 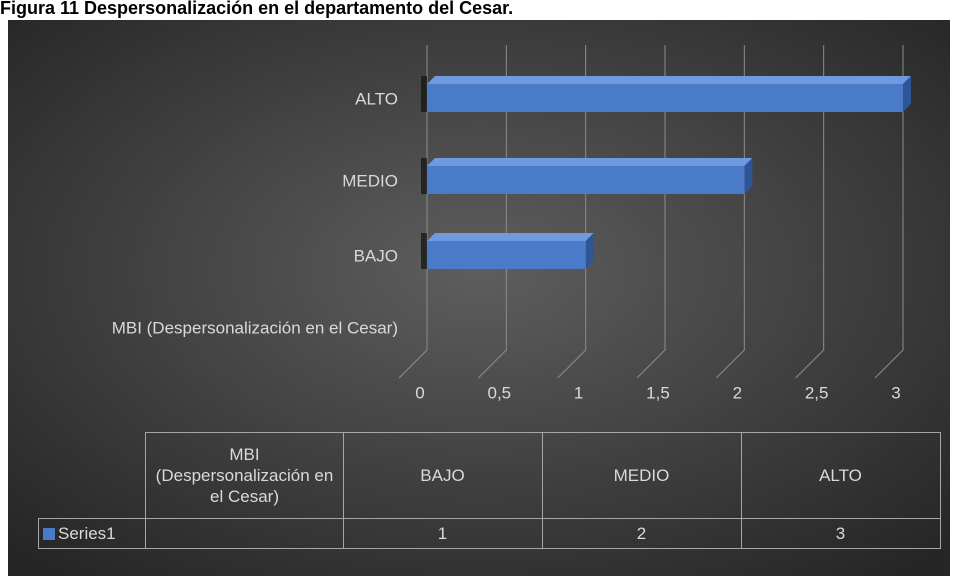 What do you see at coordinates (376, 98) in the screenshot?
I see `y-tick-label: ALTO` at bounding box center [376, 98].